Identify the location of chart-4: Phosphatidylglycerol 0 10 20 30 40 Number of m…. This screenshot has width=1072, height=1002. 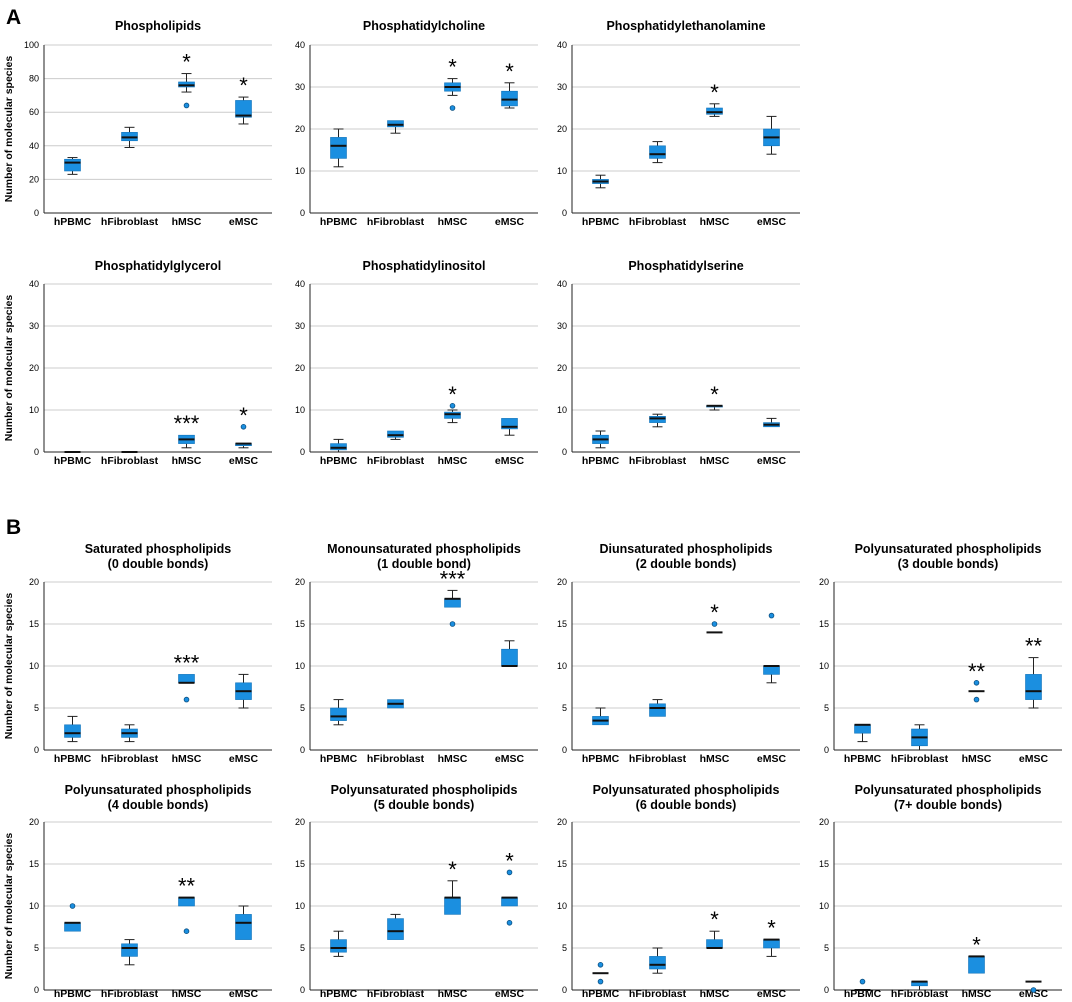
(137, 363).